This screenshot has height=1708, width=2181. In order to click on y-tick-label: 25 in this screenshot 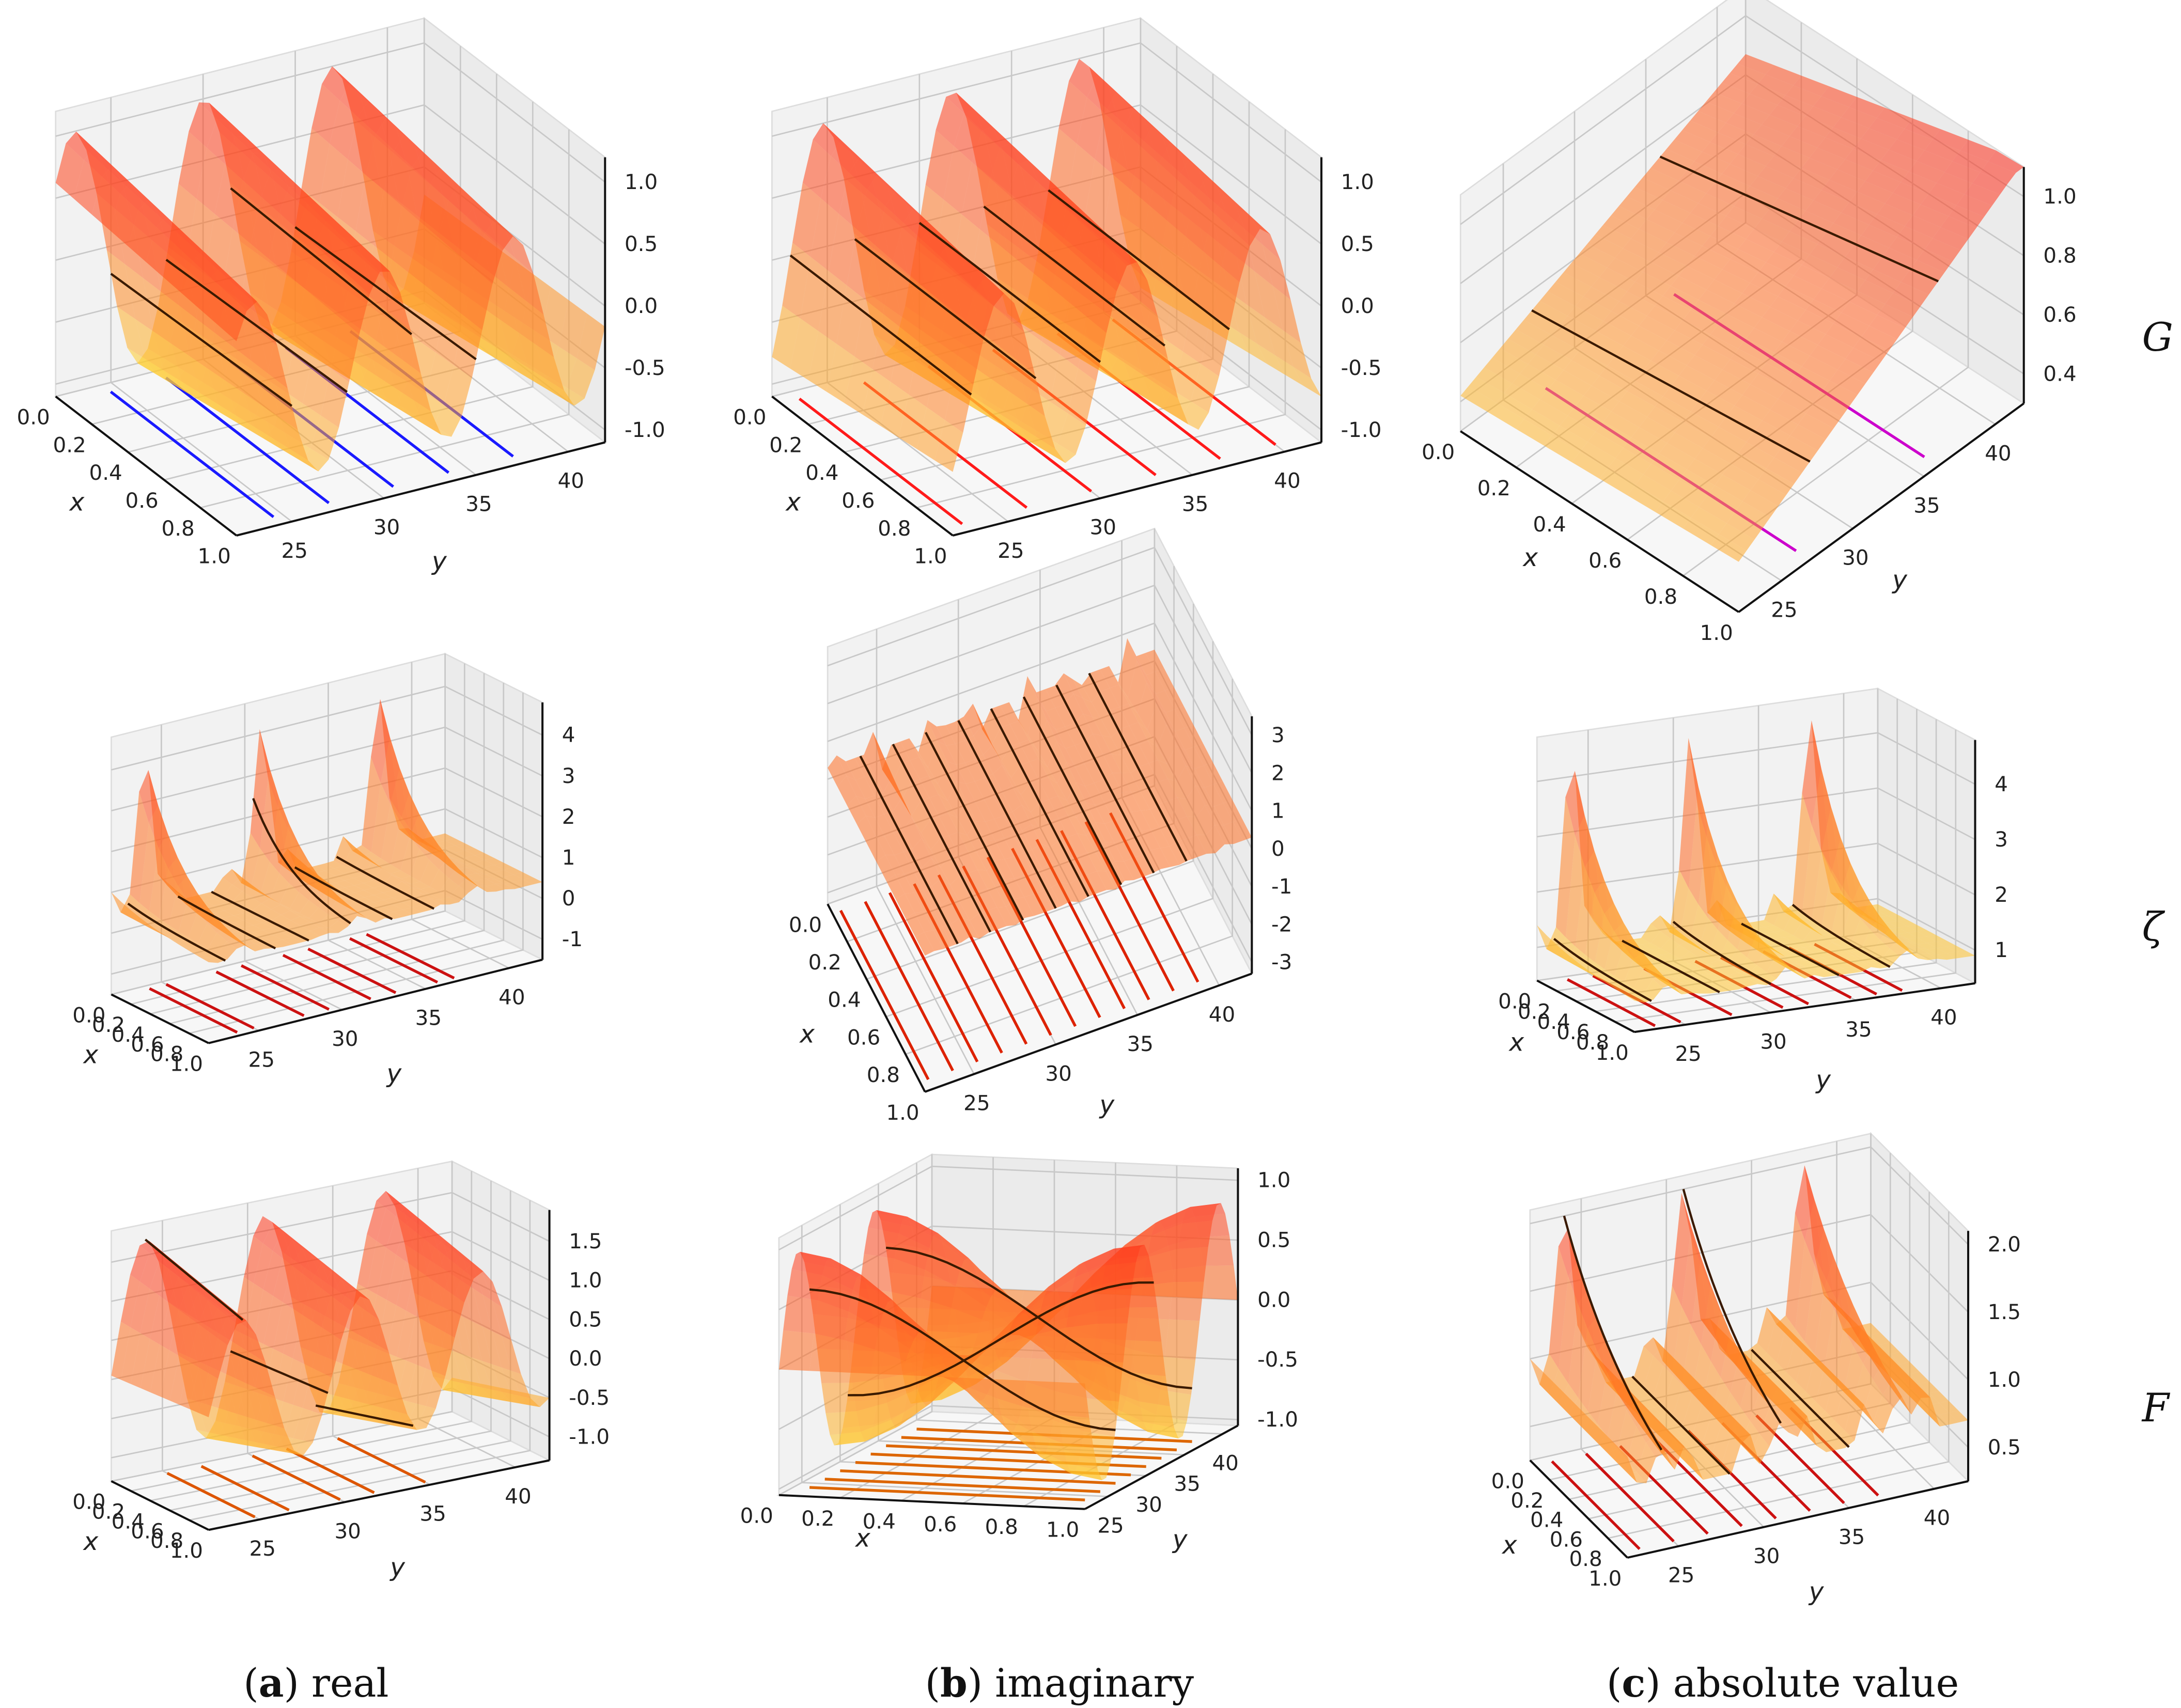, I will do `click(1784, 610)`.